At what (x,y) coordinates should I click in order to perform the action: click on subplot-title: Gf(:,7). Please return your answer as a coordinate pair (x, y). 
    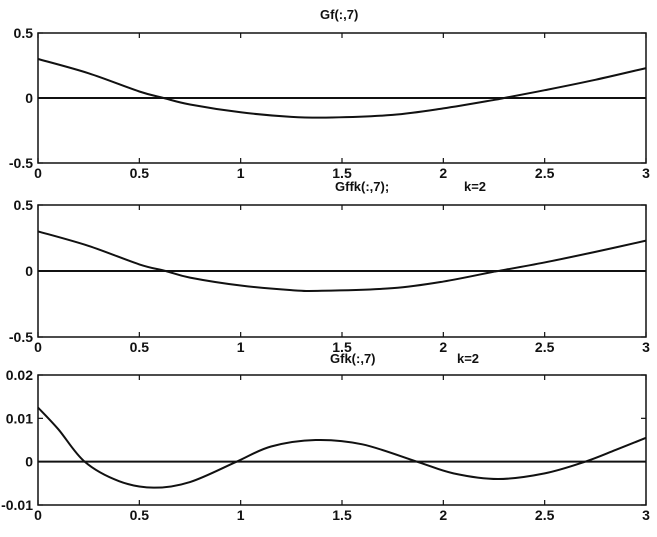
    Looking at the image, I should click on (339, 14).